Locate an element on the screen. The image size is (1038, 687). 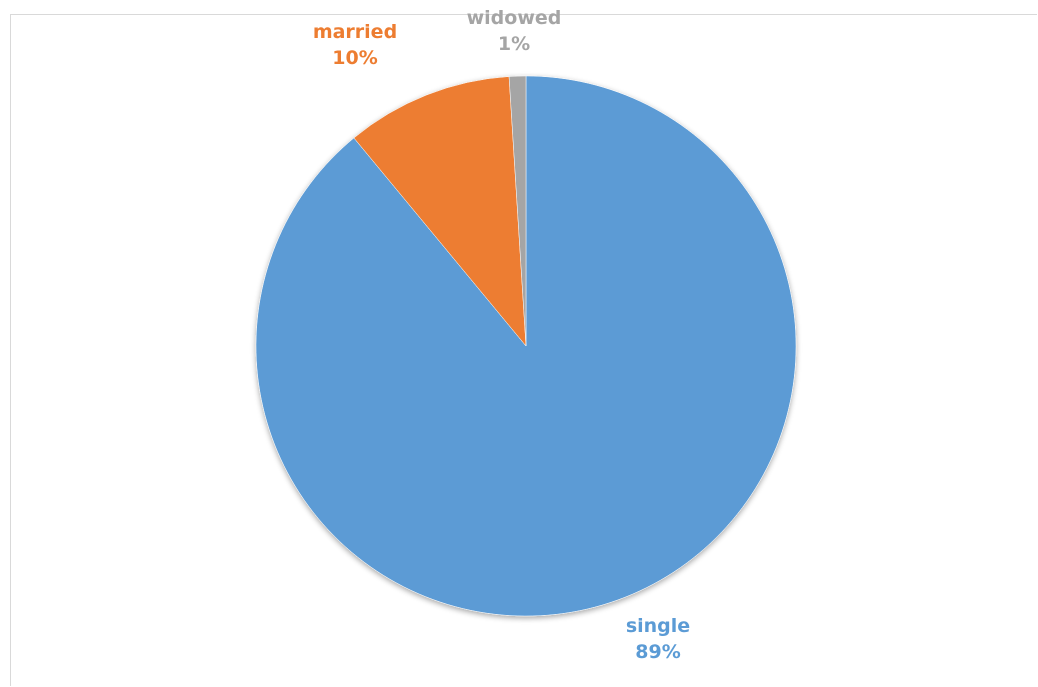
slice-label-married: married is located at coordinates (355, 32).